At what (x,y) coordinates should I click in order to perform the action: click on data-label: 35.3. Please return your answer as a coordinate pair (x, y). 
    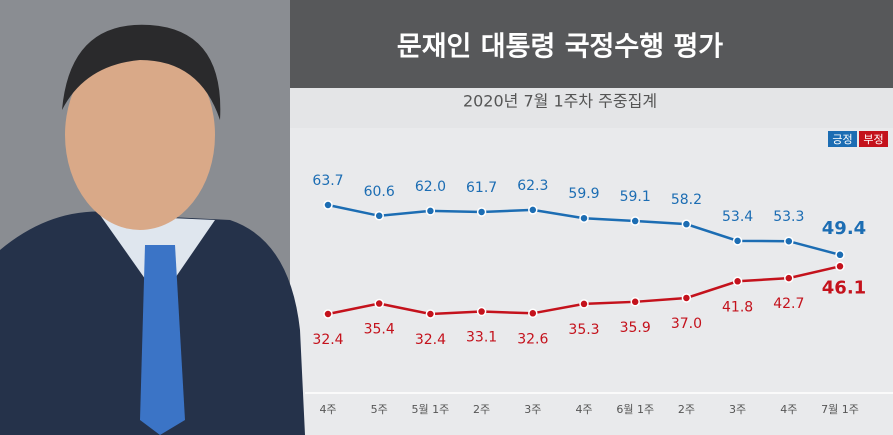
    Looking at the image, I should click on (583, 330).